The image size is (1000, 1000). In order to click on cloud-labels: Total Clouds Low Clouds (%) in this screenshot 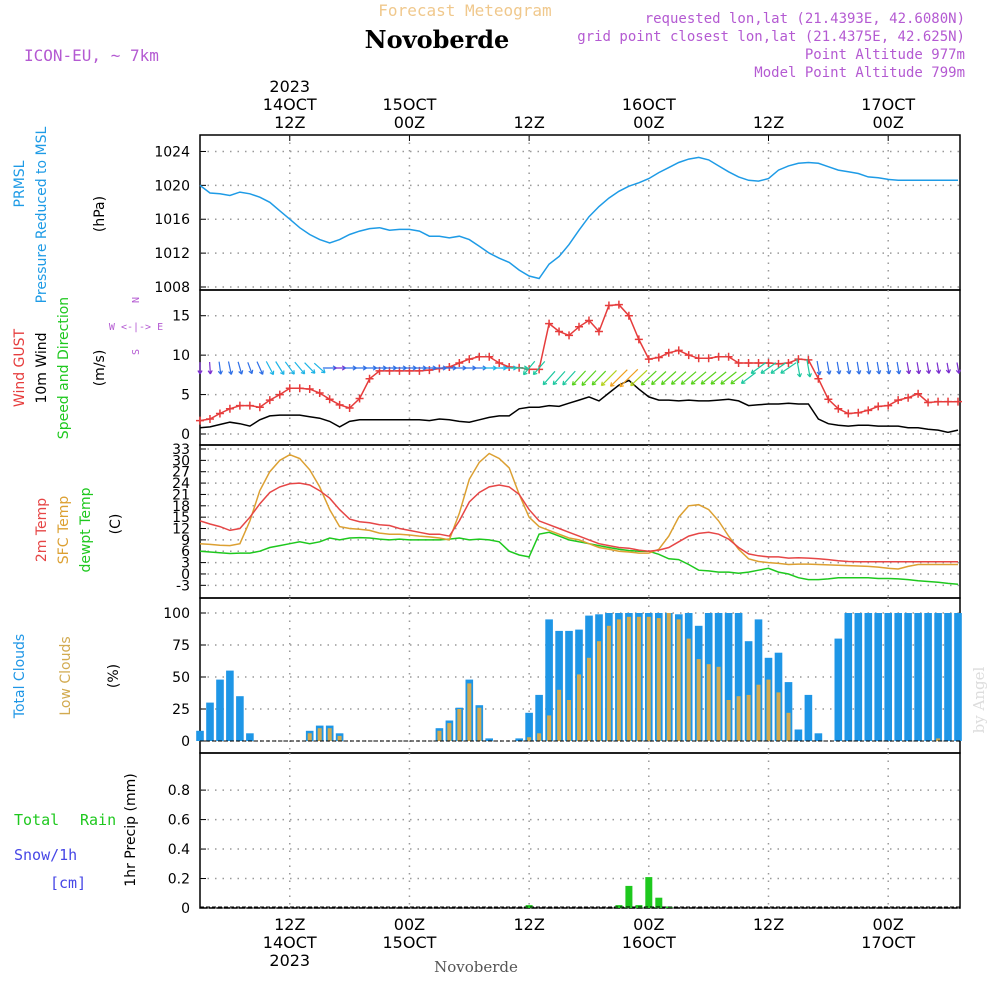, I will do `click(67, 676)`.